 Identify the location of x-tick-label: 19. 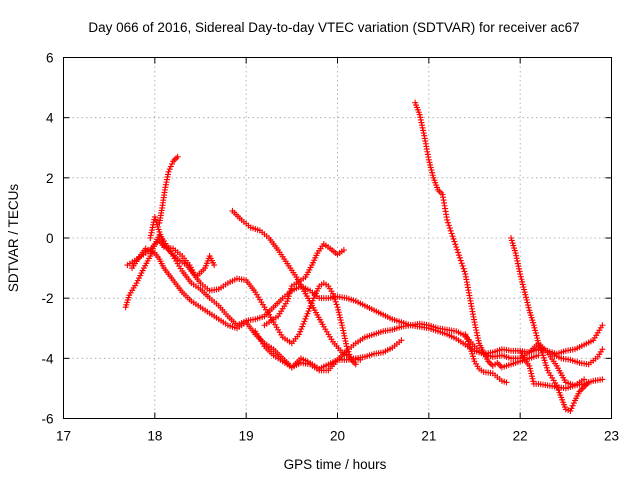
(246, 436).